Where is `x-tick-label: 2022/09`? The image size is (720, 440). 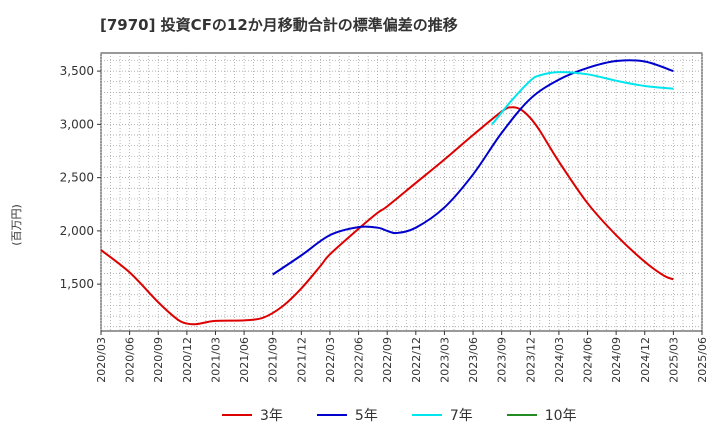 x-tick-label: 2022/09 is located at coordinates (387, 360).